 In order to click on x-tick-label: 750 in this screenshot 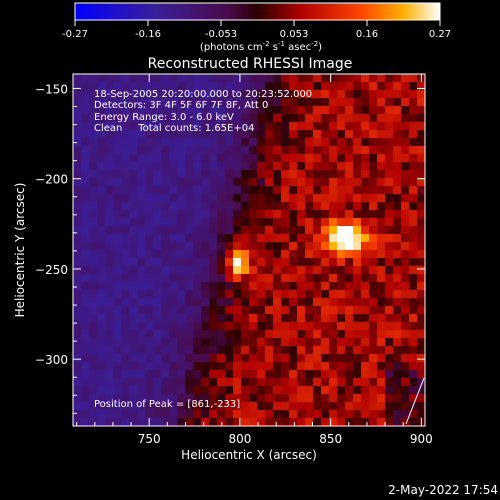, I will do `click(149, 439)`.